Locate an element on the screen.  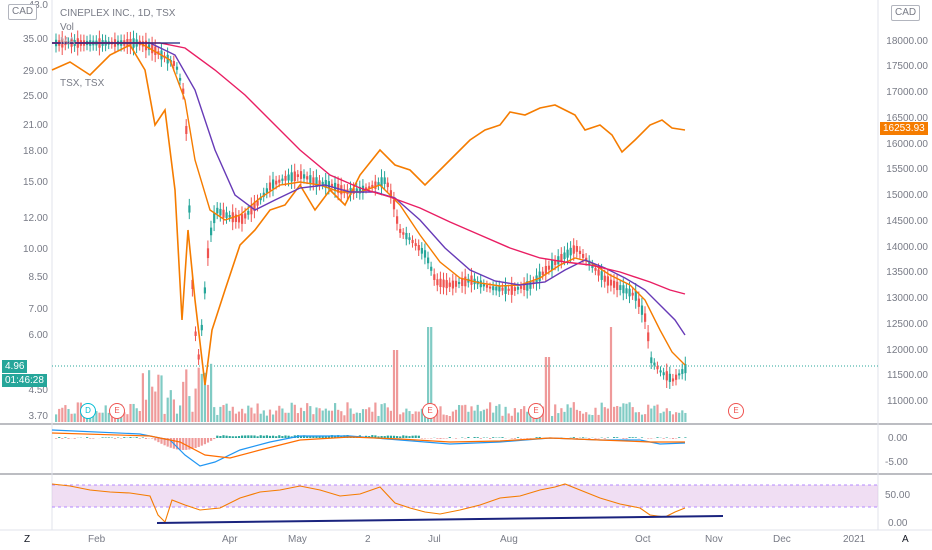
rsi-line is located at coordinates (368, 503).